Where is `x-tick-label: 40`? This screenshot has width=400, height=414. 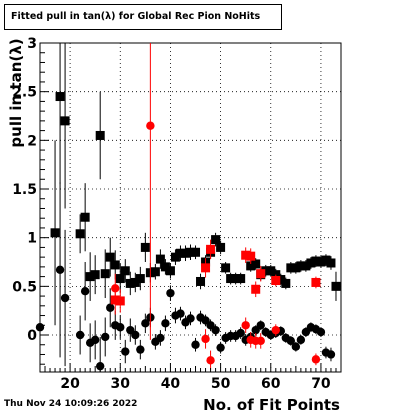
x-tick-label: 40 is located at coordinates (171, 384).